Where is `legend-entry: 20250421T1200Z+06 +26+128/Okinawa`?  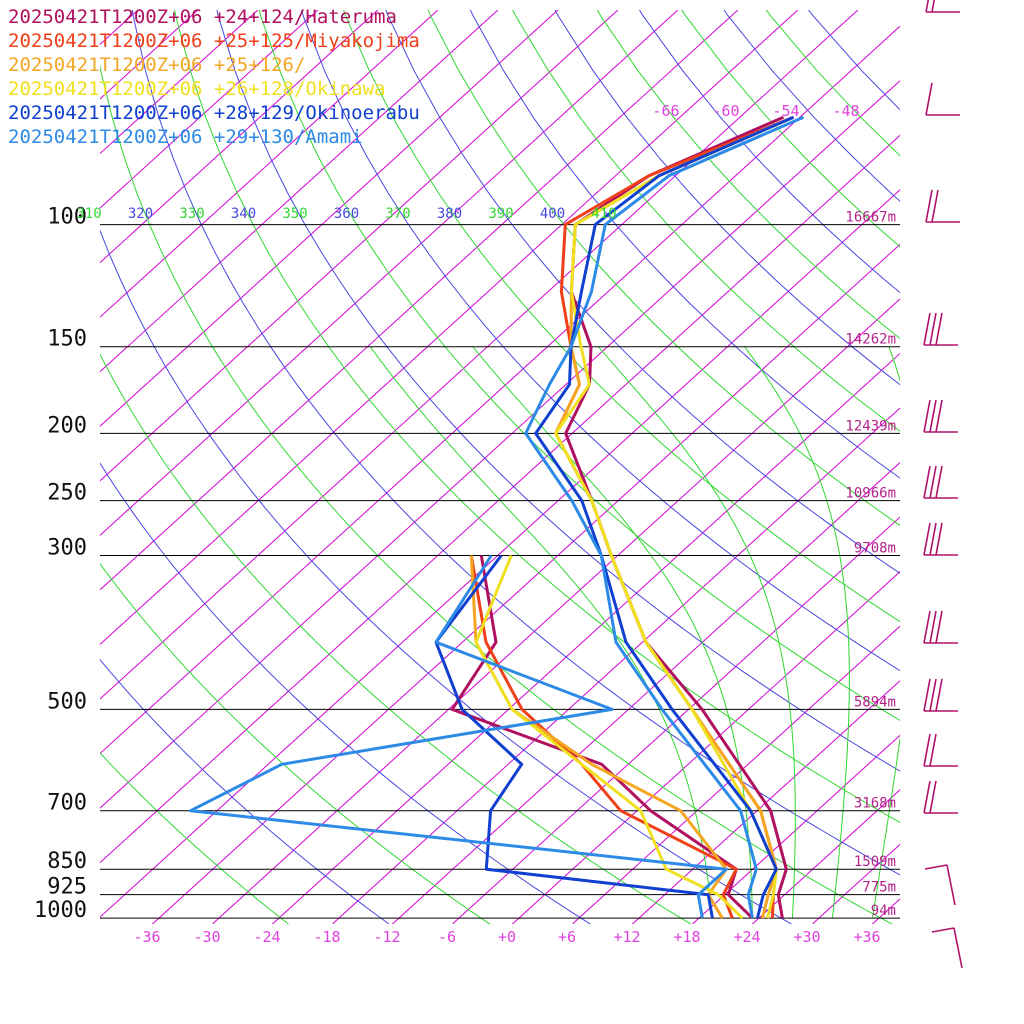 legend-entry: 20250421T1200Z+06 +26+128/Okinawa is located at coordinates (197, 89).